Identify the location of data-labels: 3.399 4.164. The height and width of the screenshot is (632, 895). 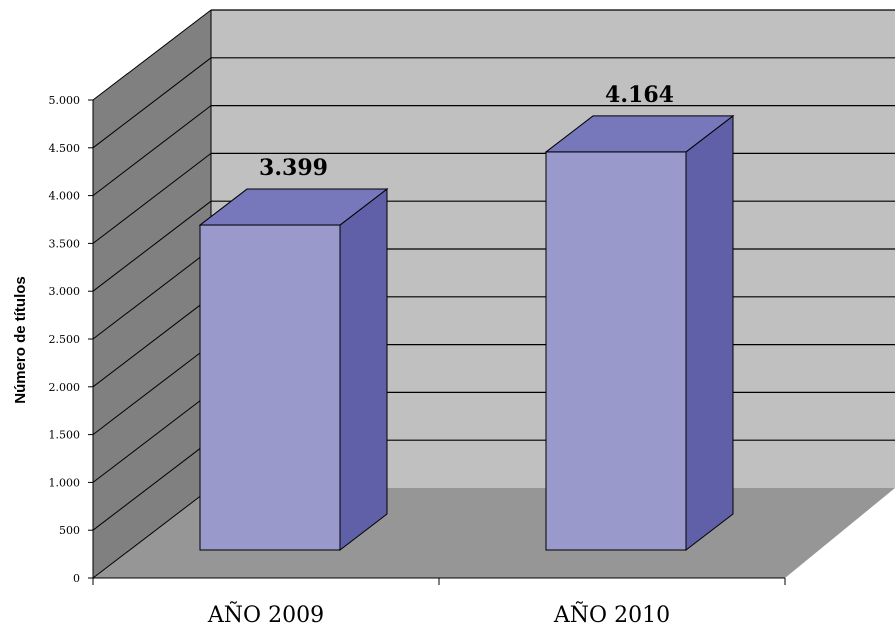
(466, 131).